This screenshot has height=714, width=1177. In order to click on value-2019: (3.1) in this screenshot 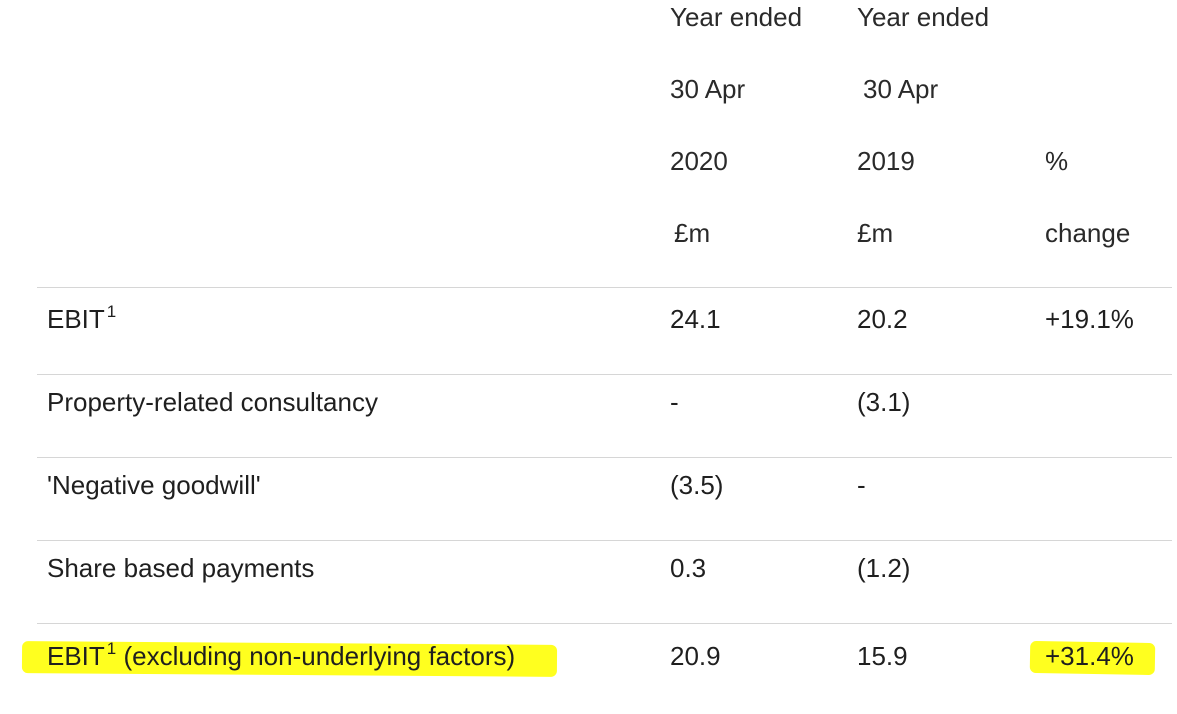, I will do `click(884, 402)`.